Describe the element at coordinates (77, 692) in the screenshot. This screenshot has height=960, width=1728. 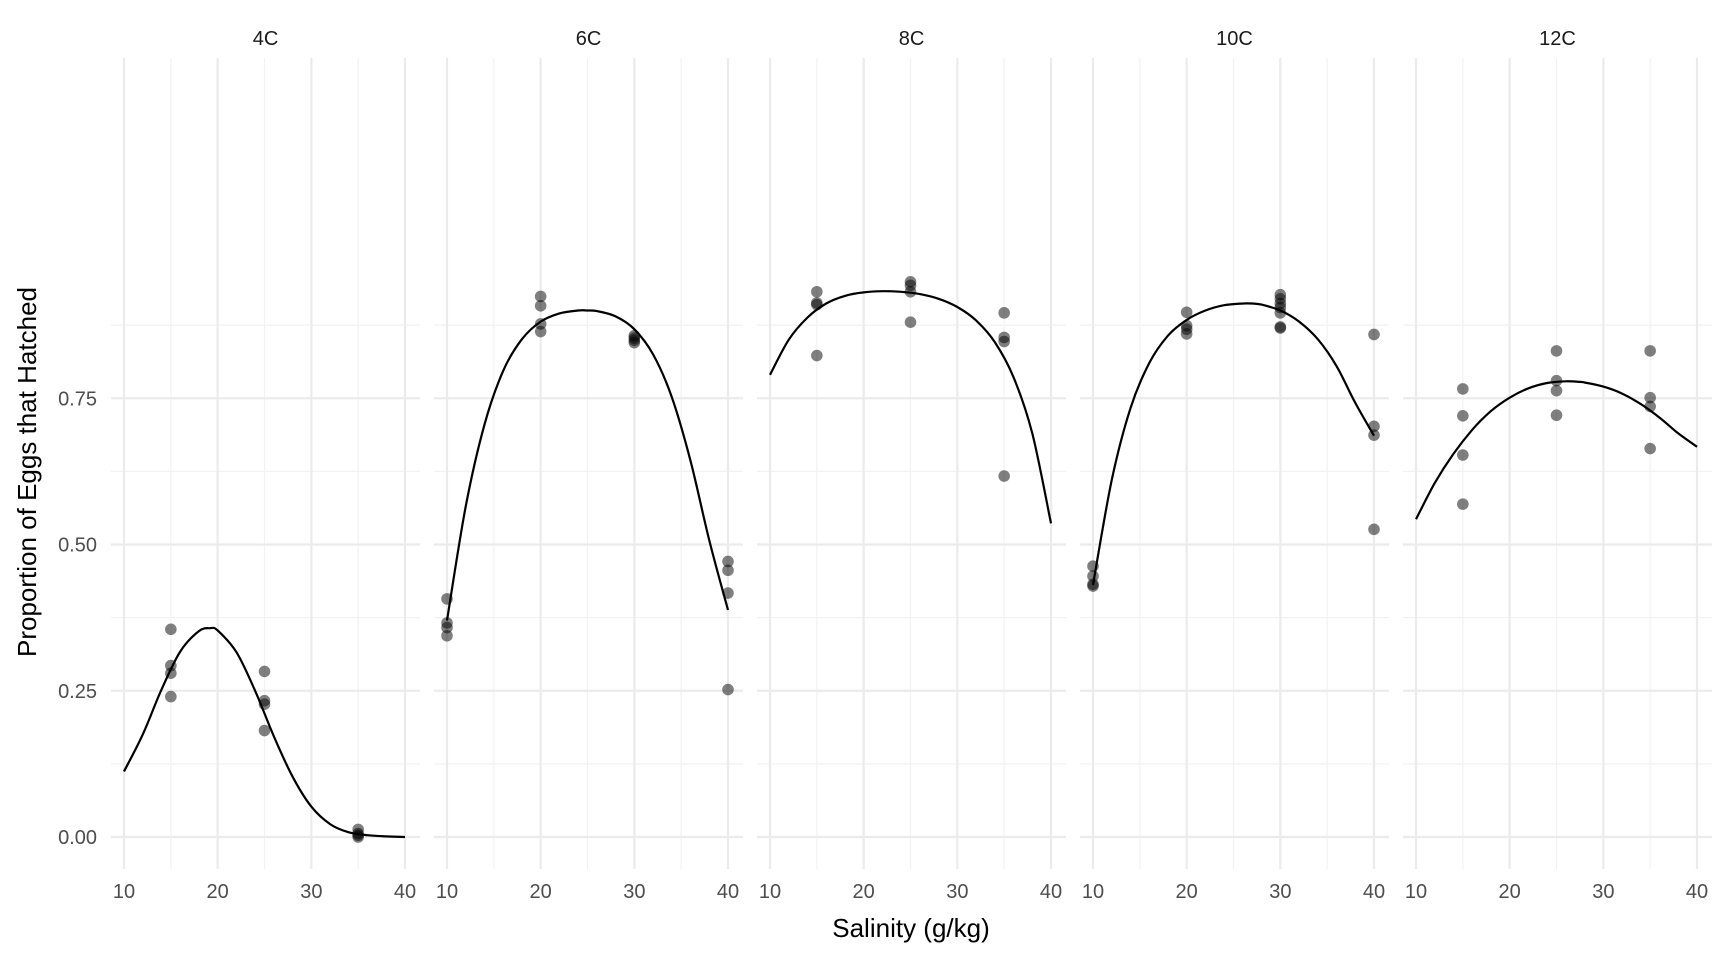
I see `y-tick-label: 0.25` at that location.